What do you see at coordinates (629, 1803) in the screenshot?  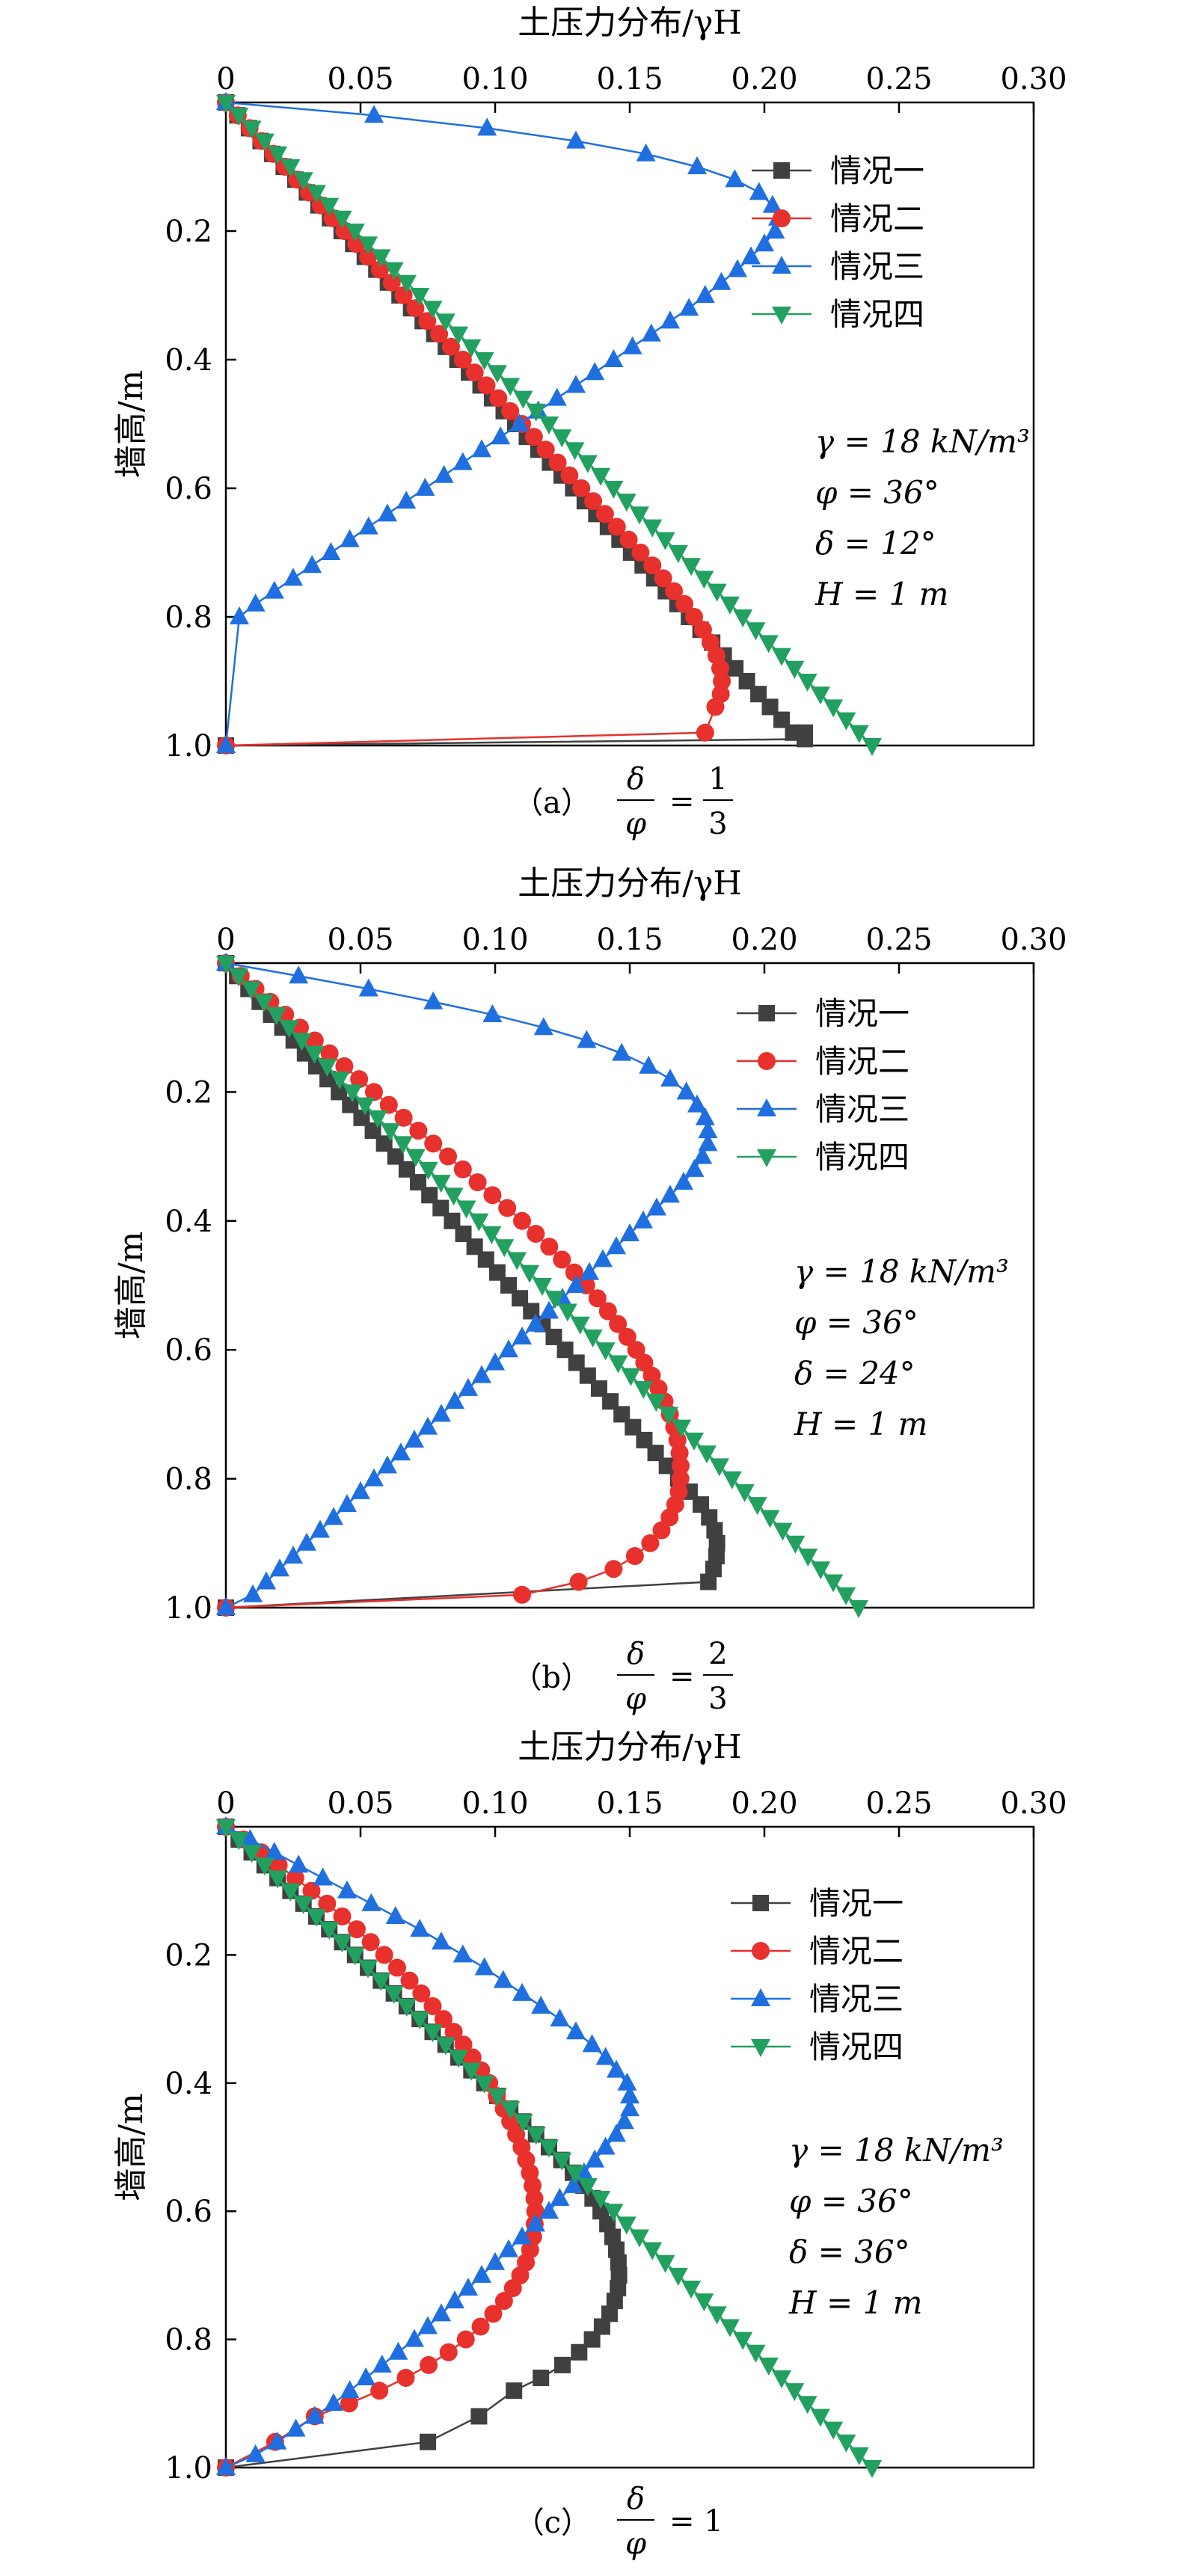 I see `x-tick-label: 0.15` at bounding box center [629, 1803].